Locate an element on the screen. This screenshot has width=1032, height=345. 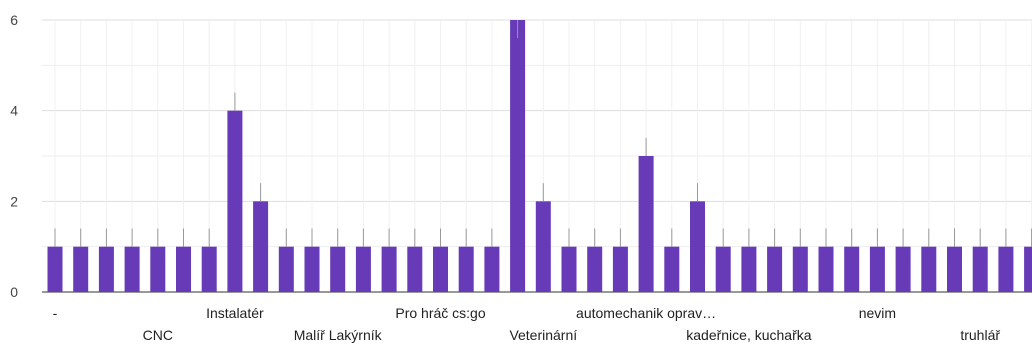
y-tick-label: 2 is located at coordinates (14, 201).